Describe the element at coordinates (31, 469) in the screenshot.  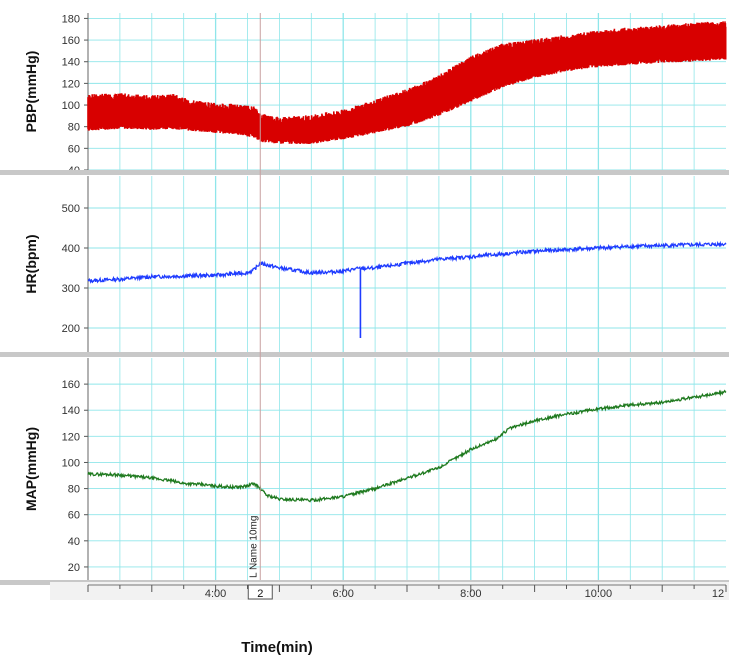
I see `map-ylabel: MAP(mmHg)` at that location.